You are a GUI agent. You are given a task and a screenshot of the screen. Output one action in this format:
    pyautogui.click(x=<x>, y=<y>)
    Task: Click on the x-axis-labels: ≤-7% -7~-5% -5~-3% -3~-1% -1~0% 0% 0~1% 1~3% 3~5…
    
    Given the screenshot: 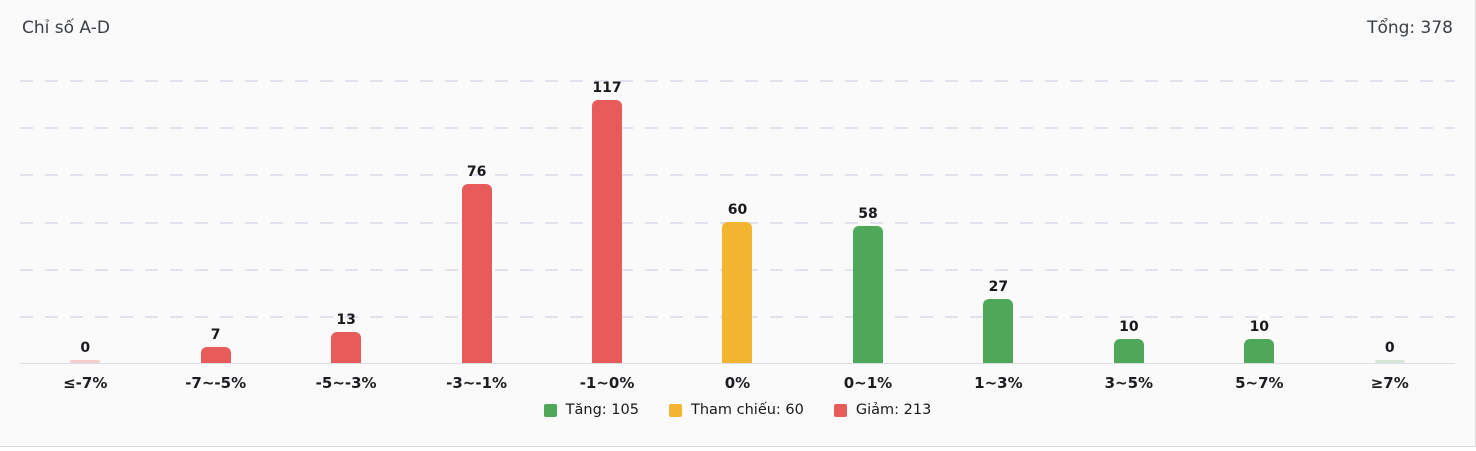 What is the action you would take?
    pyautogui.click(x=737, y=377)
    